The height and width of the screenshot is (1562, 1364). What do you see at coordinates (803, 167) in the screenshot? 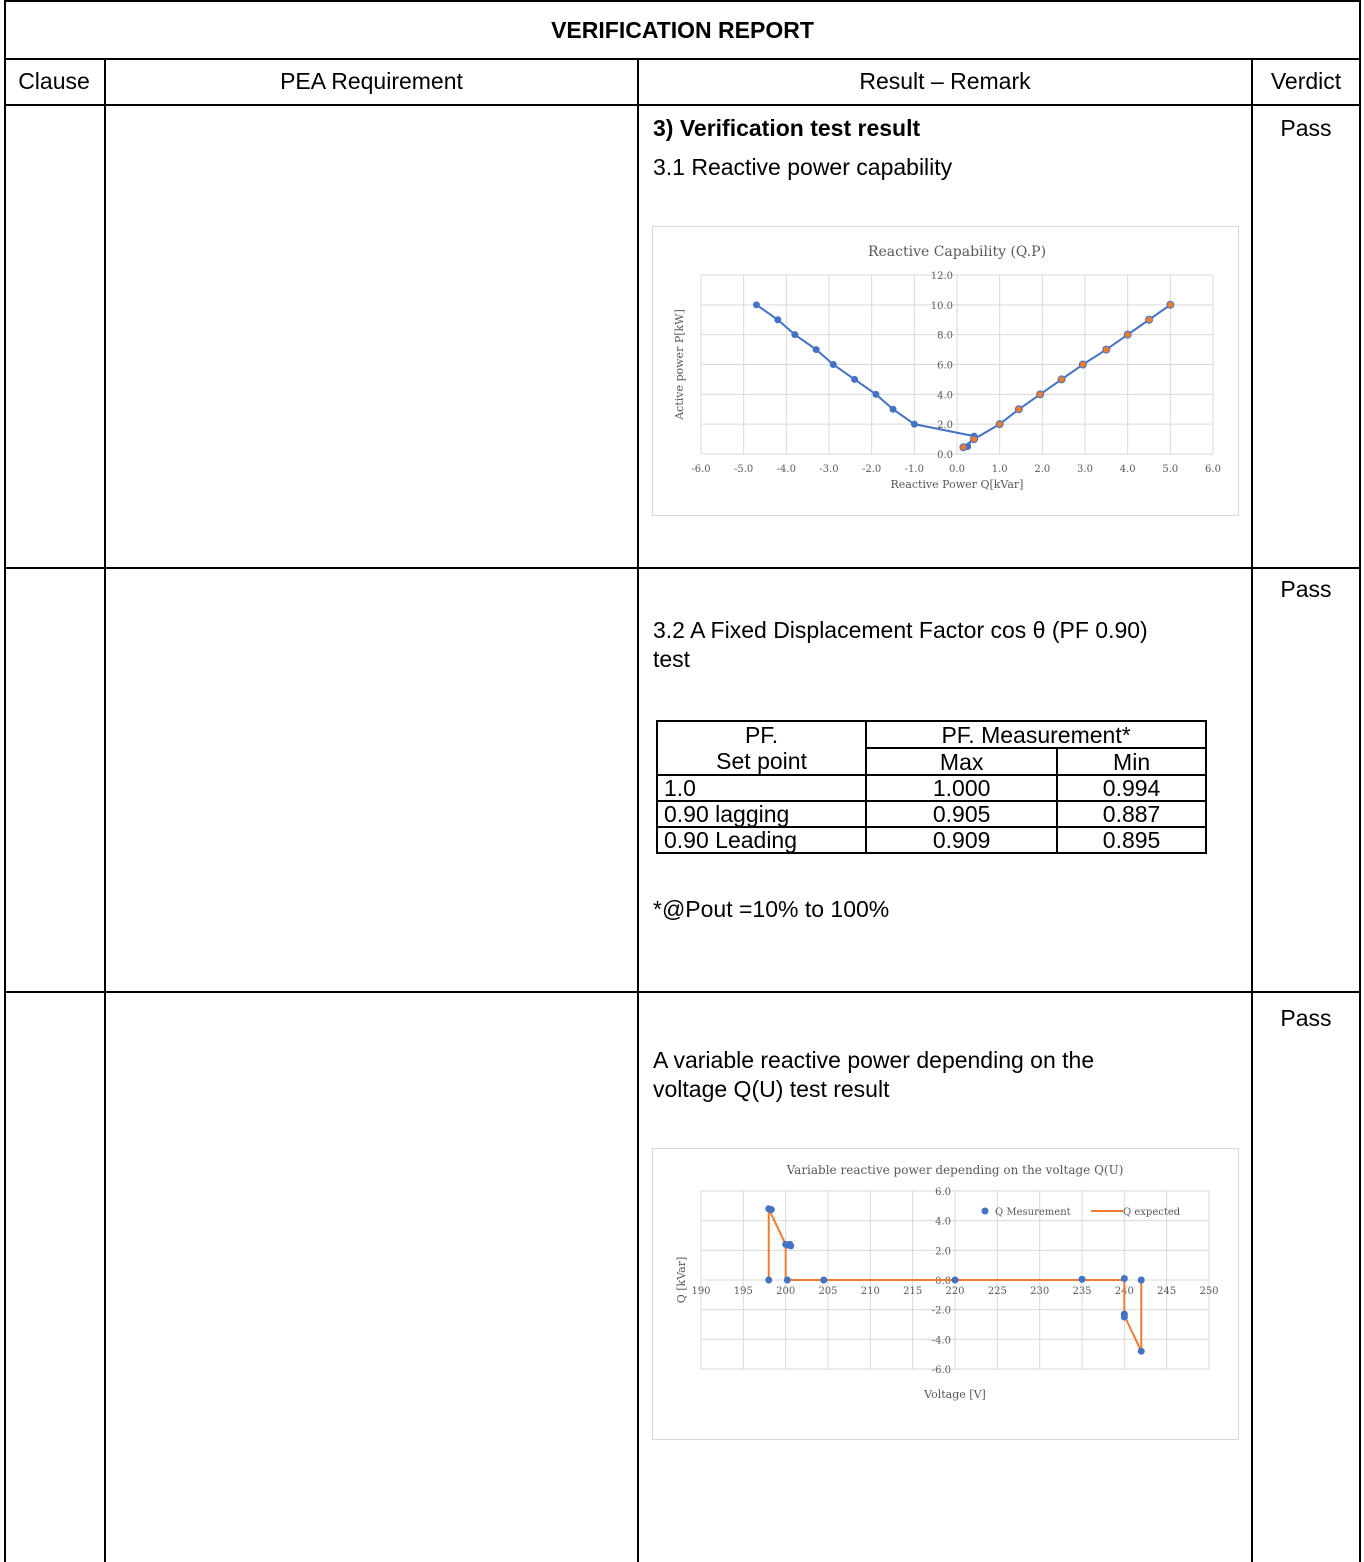
I see `section-subheading: 3.1 Reactive power capability` at bounding box center [803, 167].